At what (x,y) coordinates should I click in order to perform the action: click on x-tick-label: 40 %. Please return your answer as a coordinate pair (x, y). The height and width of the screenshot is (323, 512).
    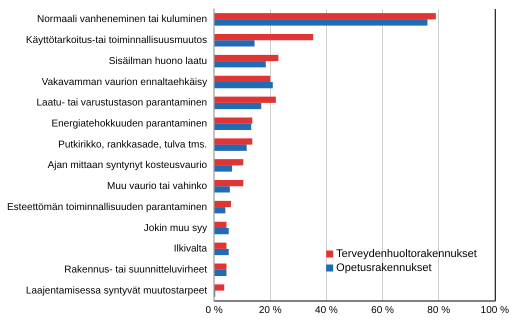
    Looking at the image, I should click on (326, 310).